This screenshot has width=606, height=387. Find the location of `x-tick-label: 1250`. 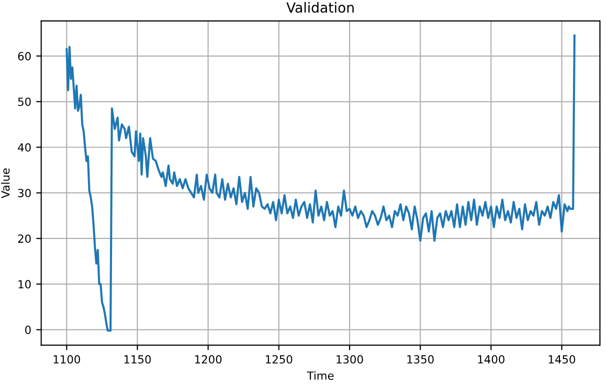

x-tick-label: 1250 is located at coordinates (279, 359).